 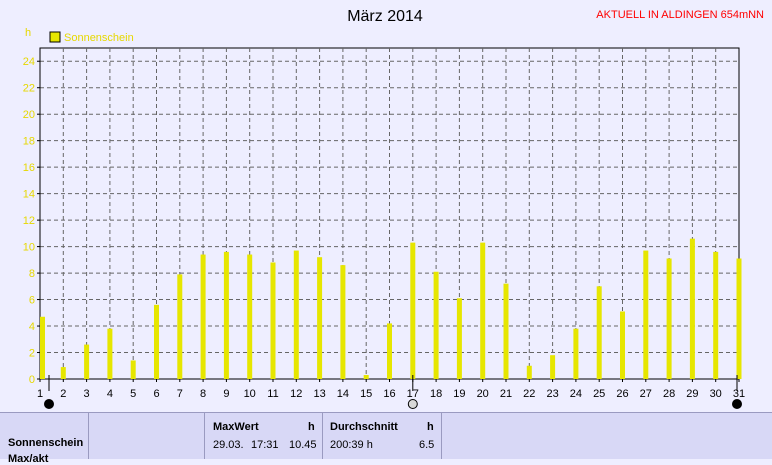 I want to click on avg-header: Durchschnitt, so click(x=364, y=427).